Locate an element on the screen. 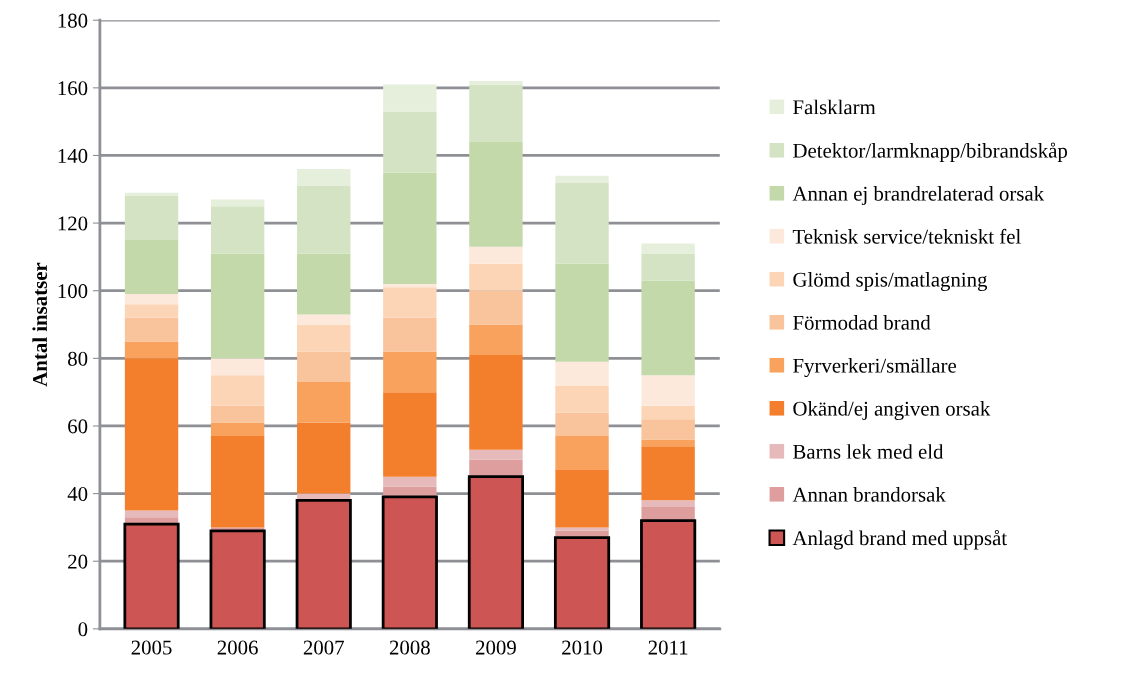 This screenshot has width=1148, height=674. x-tick-label: 2006 is located at coordinates (237, 647).